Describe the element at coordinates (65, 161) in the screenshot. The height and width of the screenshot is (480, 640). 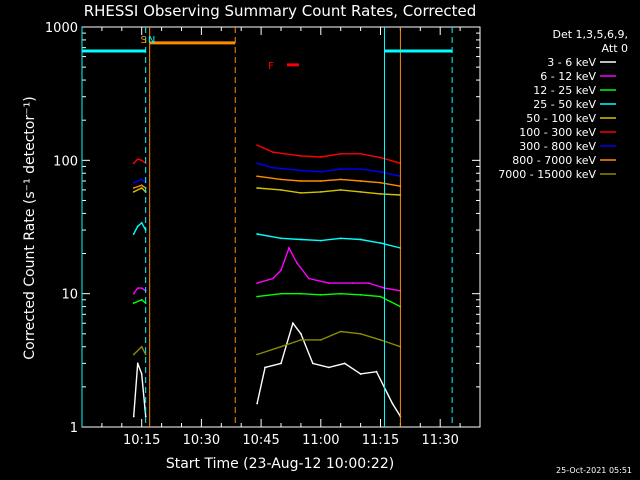
I see `y-tick-label: 100` at that location.